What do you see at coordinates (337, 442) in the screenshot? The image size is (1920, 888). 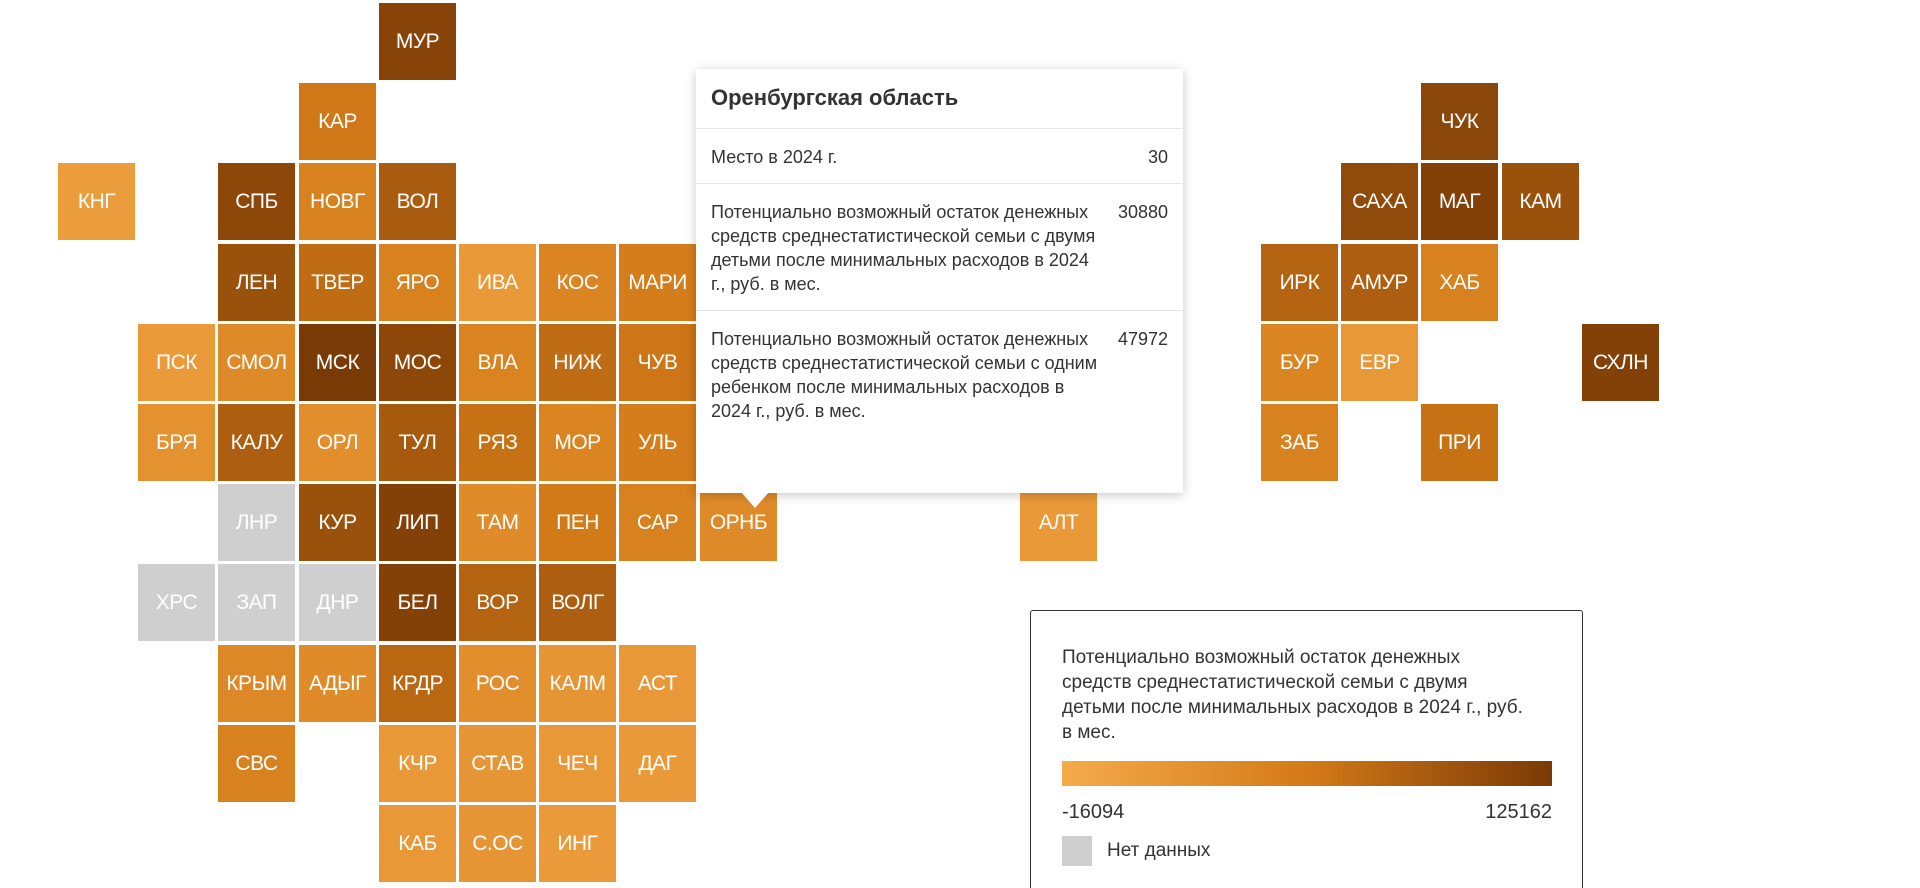 I see `region-tile: ОРЛ` at bounding box center [337, 442].